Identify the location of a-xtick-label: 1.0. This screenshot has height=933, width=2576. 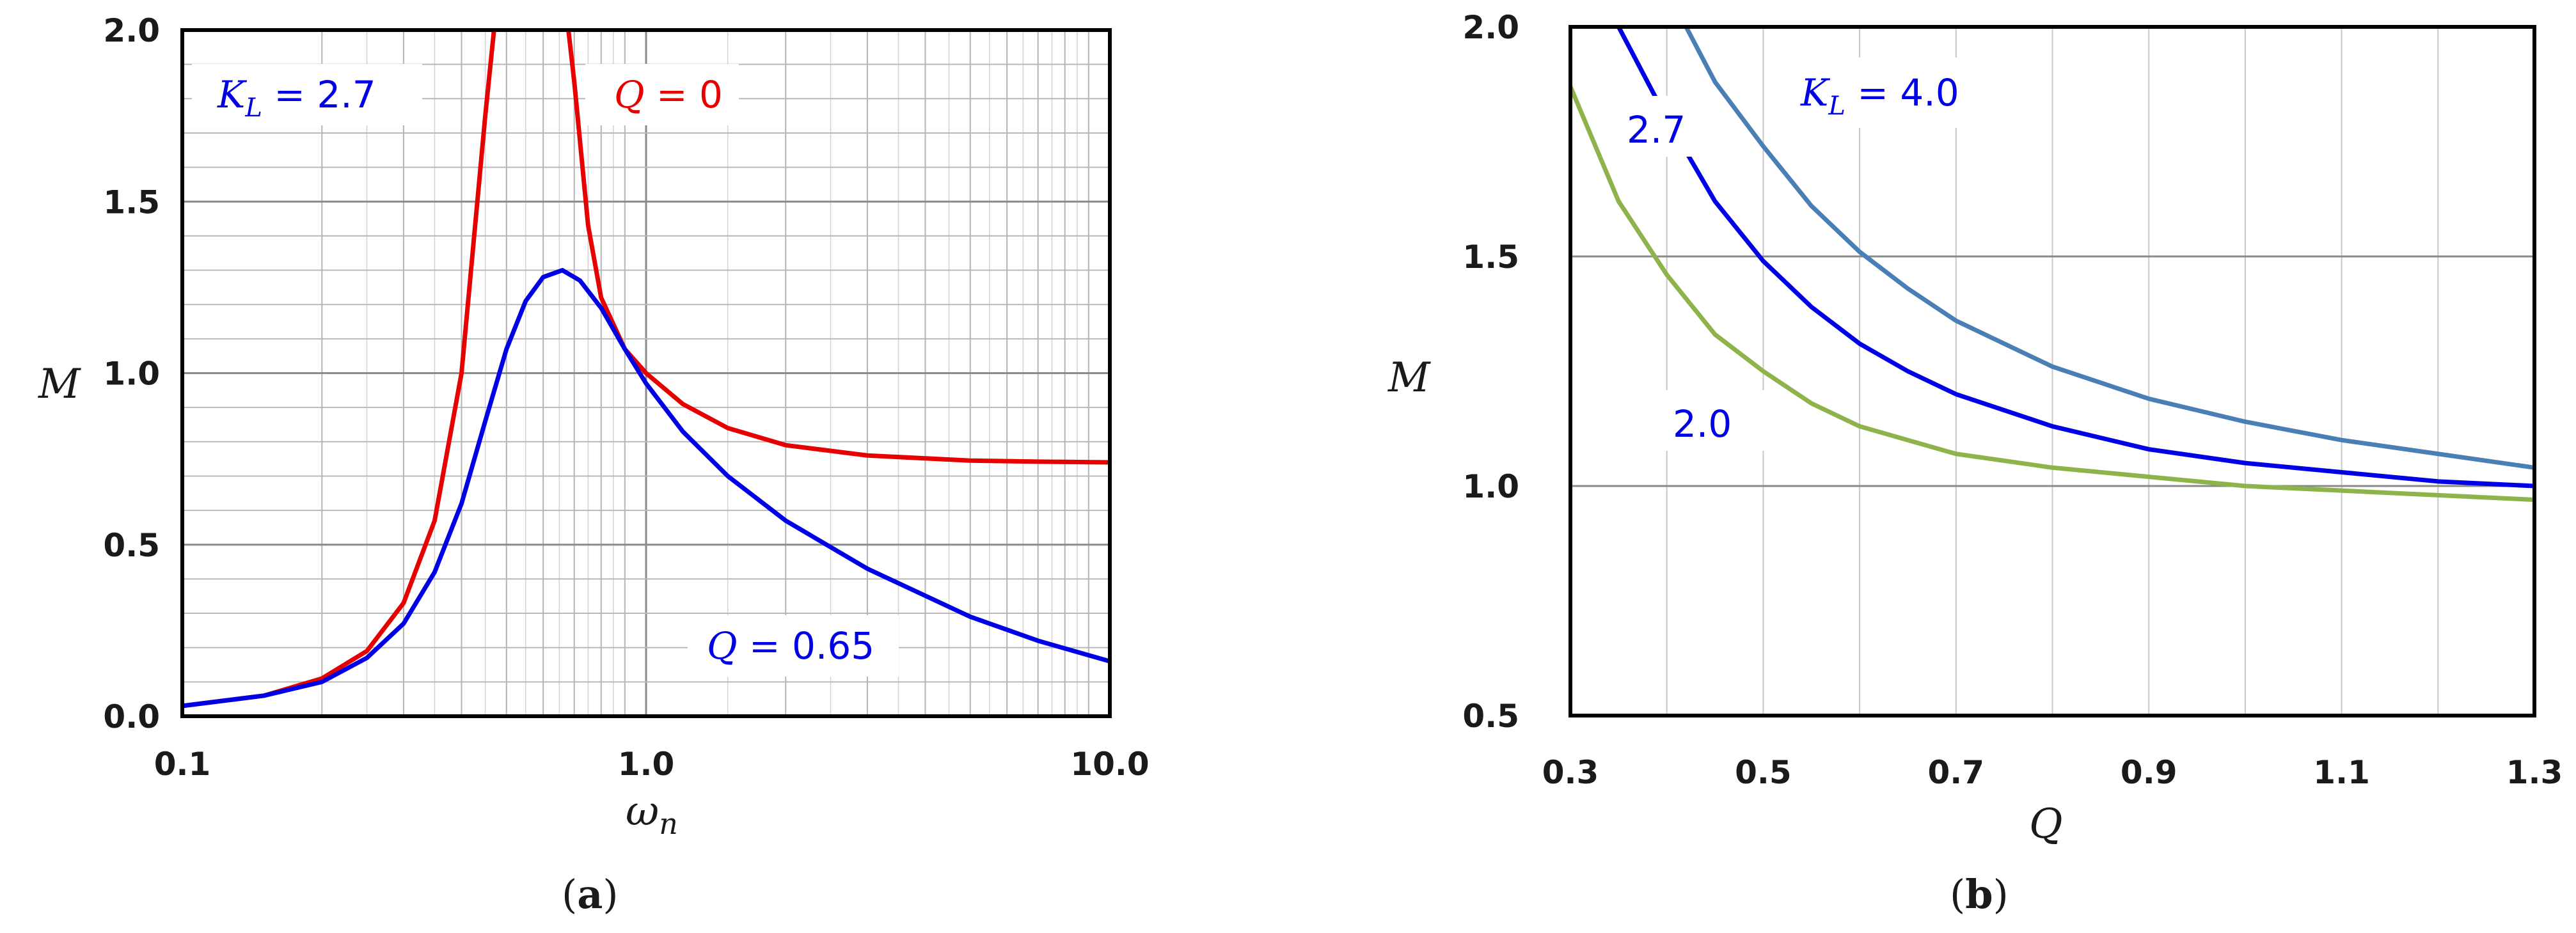
(646, 765).